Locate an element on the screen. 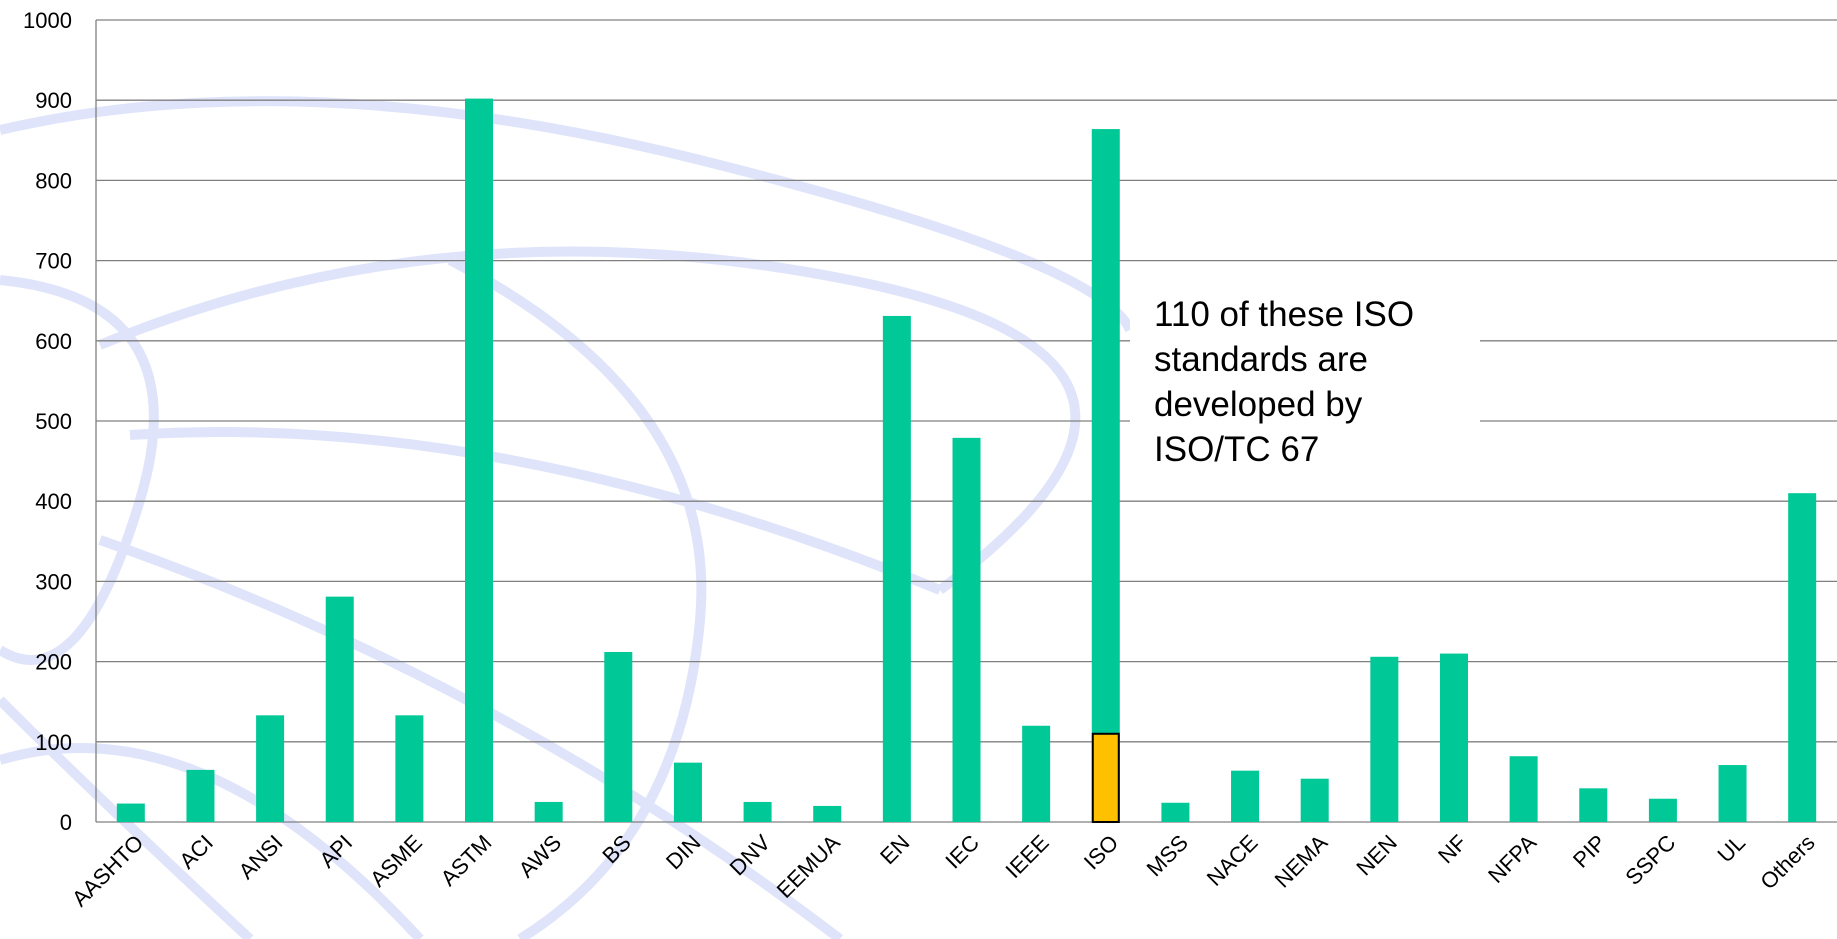 Image resolution: width=1837 pixels, height=939 pixels. x-tick-label: NFPA is located at coordinates (1512, 859).